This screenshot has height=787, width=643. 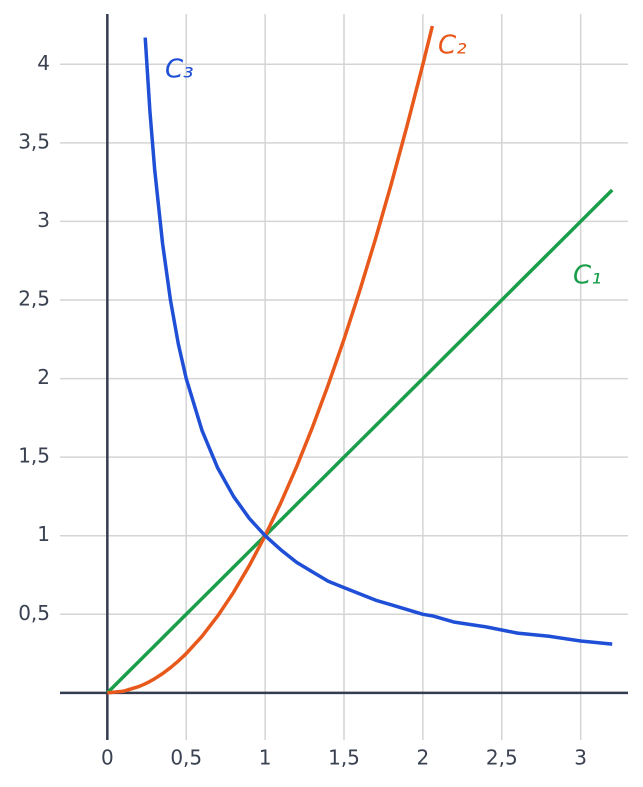 What do you see at coordinates (265, 758) in the screenshot?
I see `x-tick-label: 1` at bounding box center [265, 758].